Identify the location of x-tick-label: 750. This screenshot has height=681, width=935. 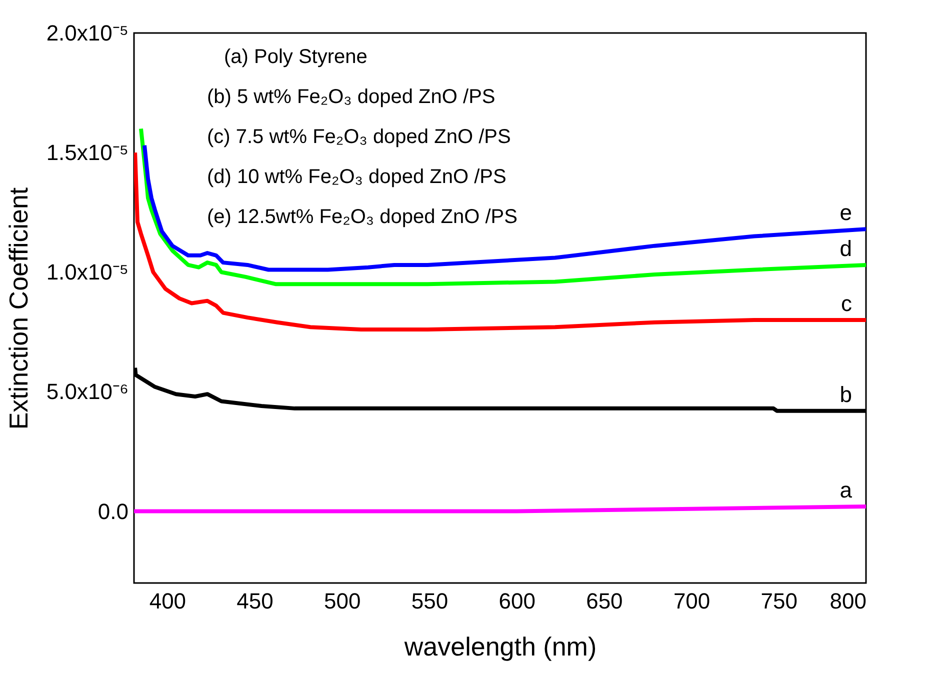
(779, 601).